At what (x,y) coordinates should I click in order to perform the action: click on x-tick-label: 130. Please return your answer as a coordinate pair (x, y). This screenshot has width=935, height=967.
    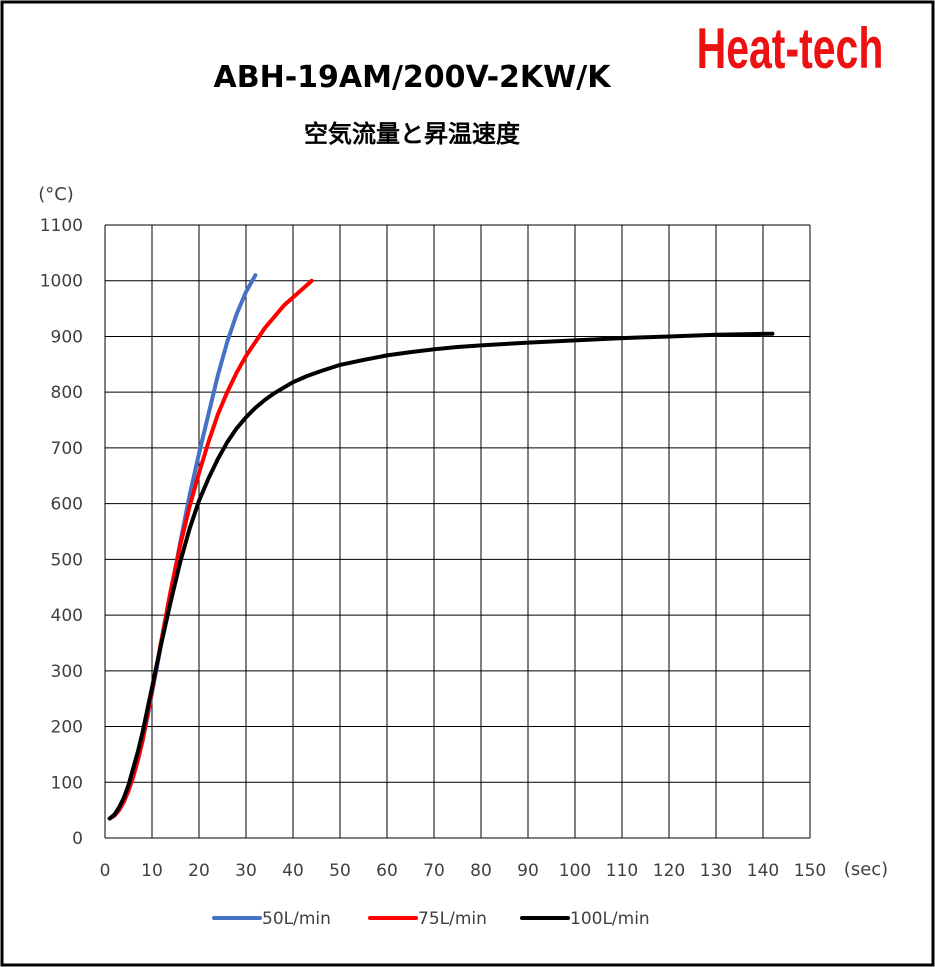
    Looking at the image, I should click on (716, 871).